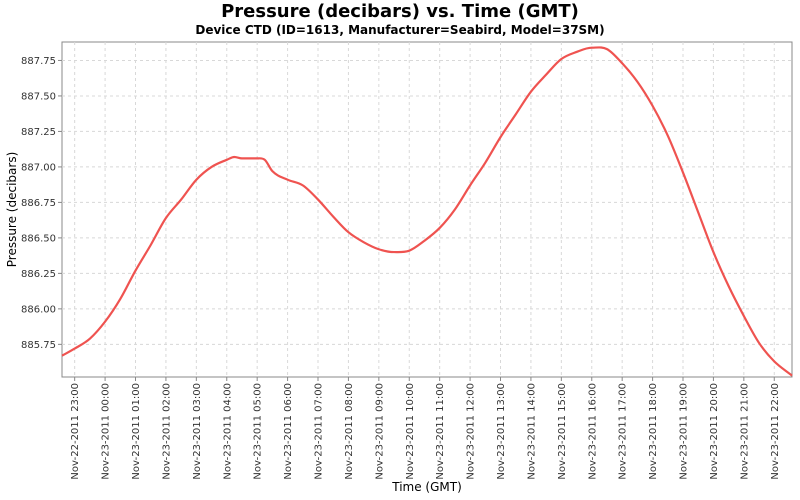 The width and height of the screenshot is (800, 500). I want to click on y-tick-label: 887.25, so click(38, 132).